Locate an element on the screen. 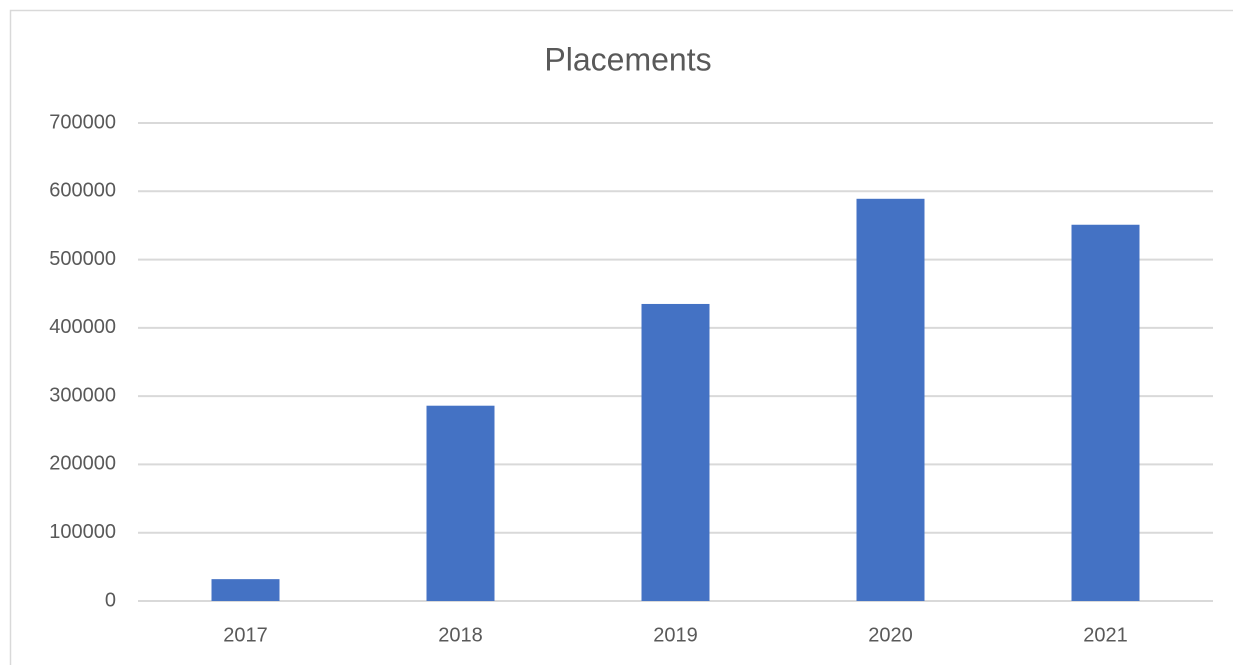 This screenshot has height=665, width=1233. y-tick-label: 500000 is located at coordinates (82, 259).